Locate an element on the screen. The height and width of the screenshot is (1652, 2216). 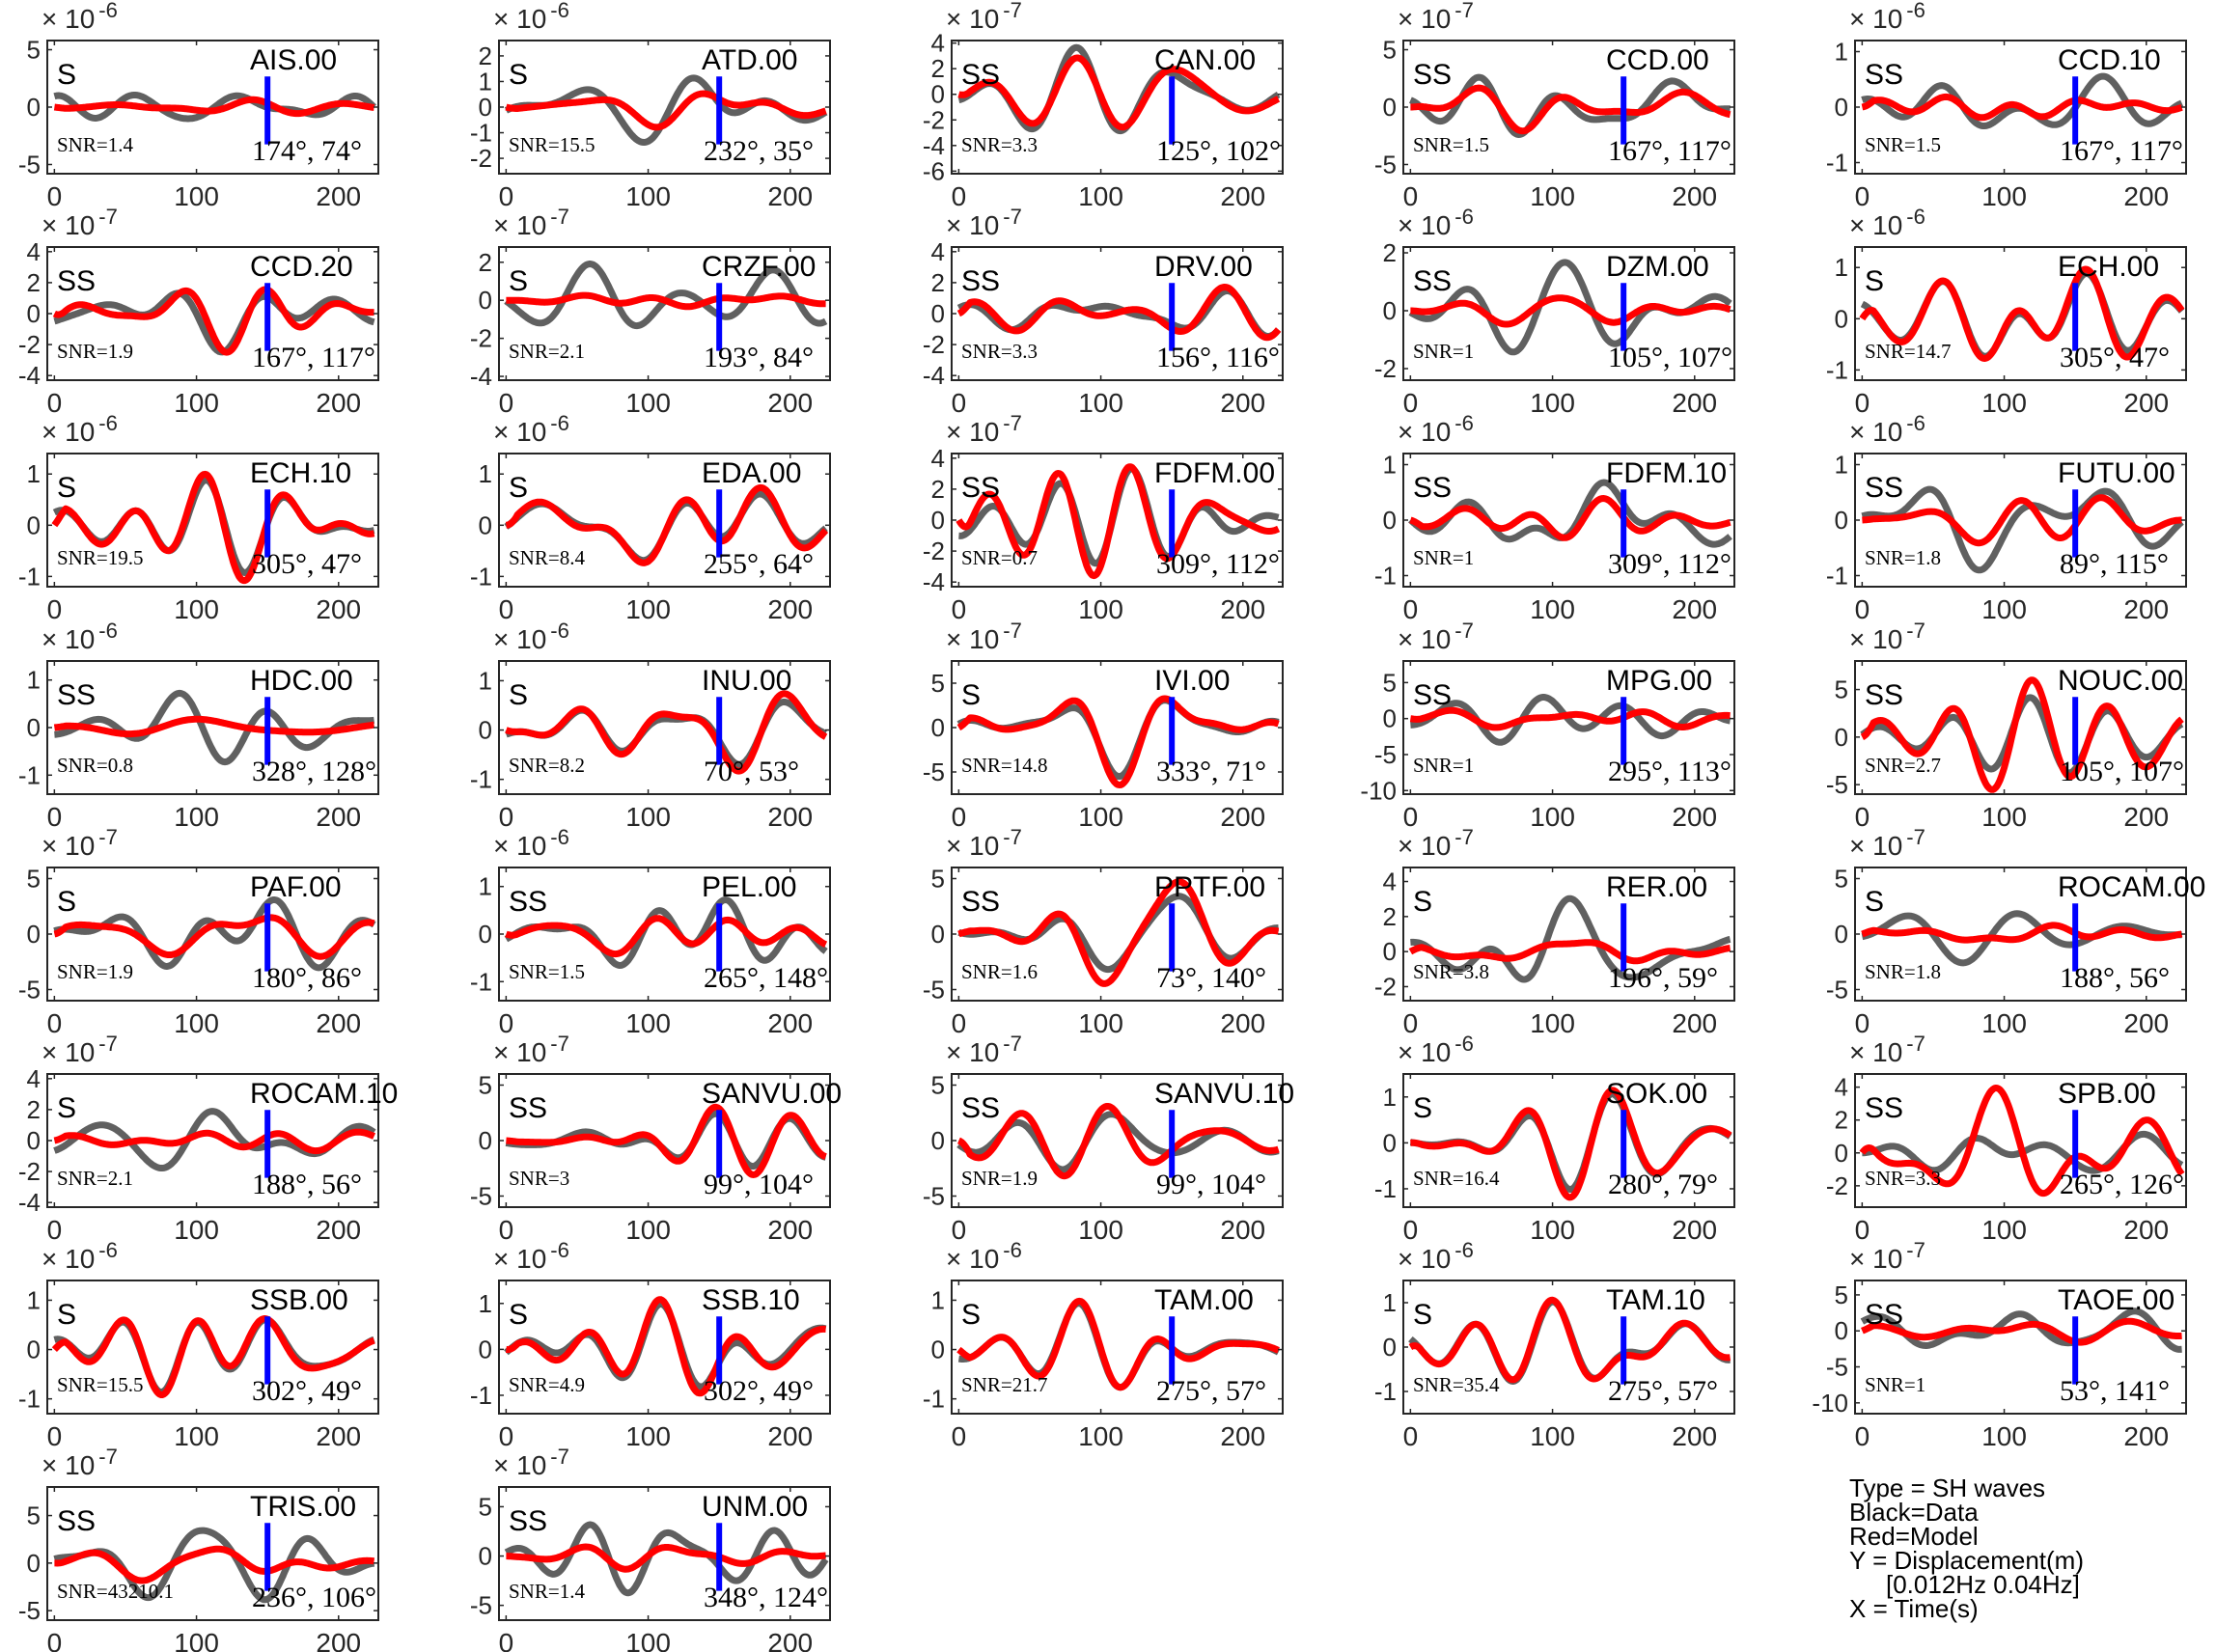
snr-label: SNR=4.9 is located at coordinates (547, 1384).